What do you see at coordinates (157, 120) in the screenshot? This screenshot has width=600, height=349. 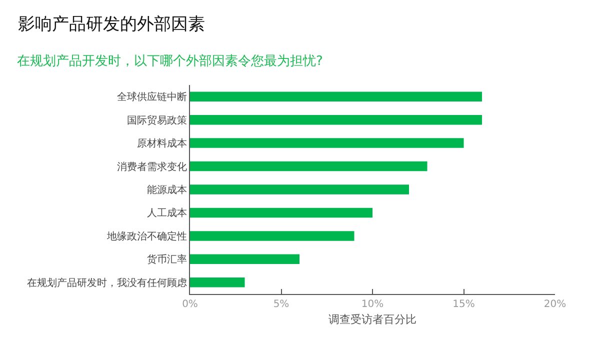 I see `y-tick-label: 国际贸易政策` at bounding box center [157, 120].